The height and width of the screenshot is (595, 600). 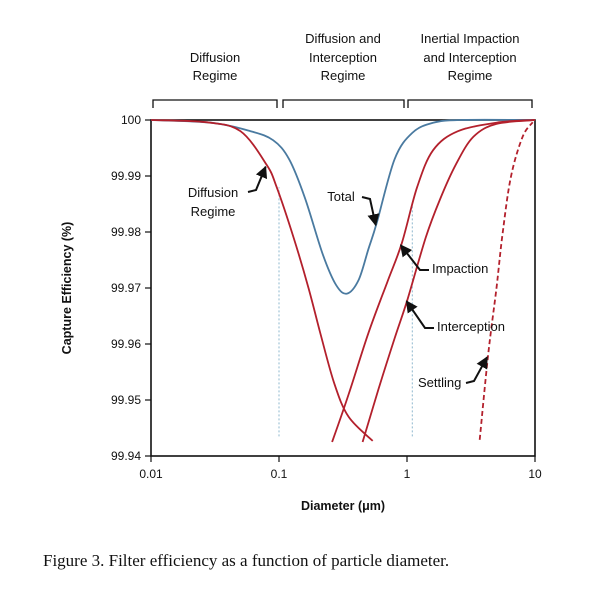 I want to click on annotation-settling: Settling, so click(x=439, y=382).